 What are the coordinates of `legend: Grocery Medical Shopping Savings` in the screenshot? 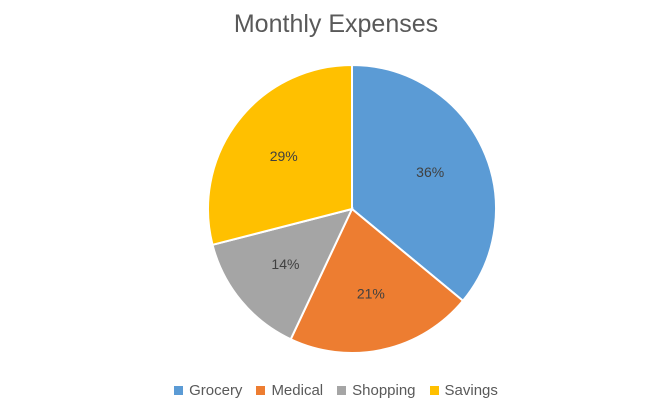 It's located at (336, 390).